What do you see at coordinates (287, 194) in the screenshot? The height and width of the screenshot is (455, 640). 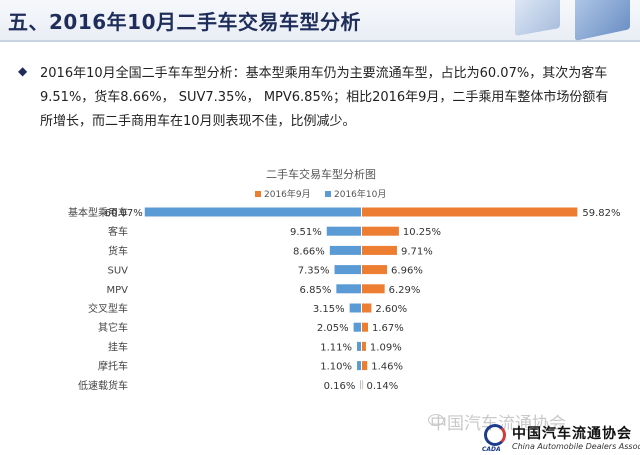 I see `legend-label: 2016年9月` at bounding box center [287, 194].